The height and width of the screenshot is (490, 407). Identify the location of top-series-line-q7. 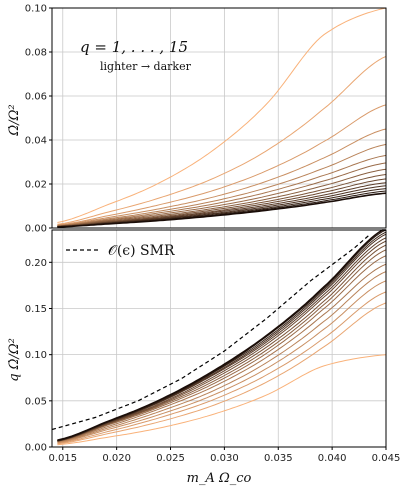
(222, 194).